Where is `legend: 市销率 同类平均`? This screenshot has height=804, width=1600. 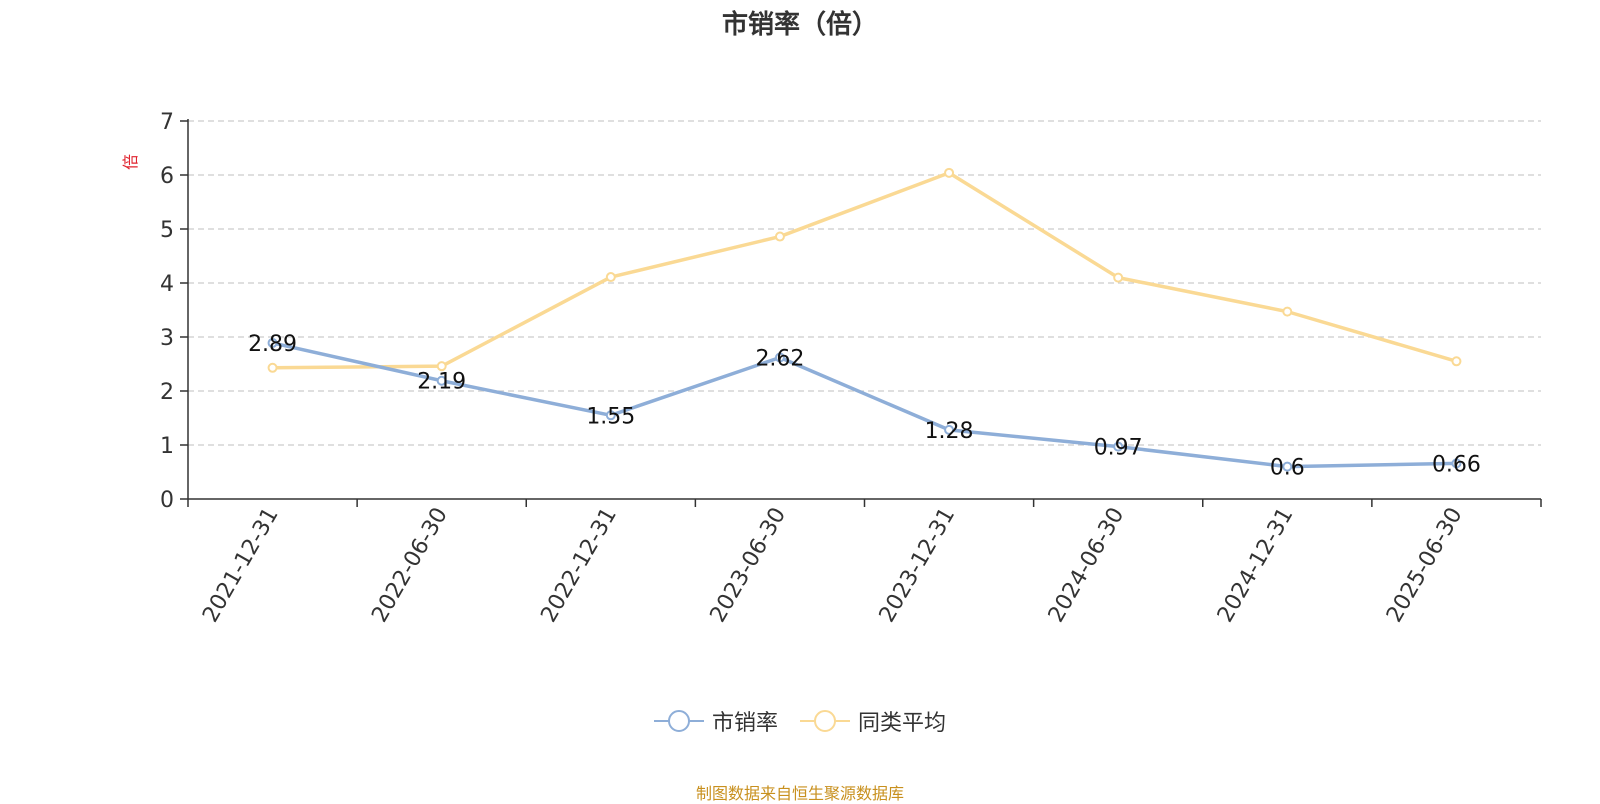
legend: 市销率 同类平均 is located at coordinates (800, 721).